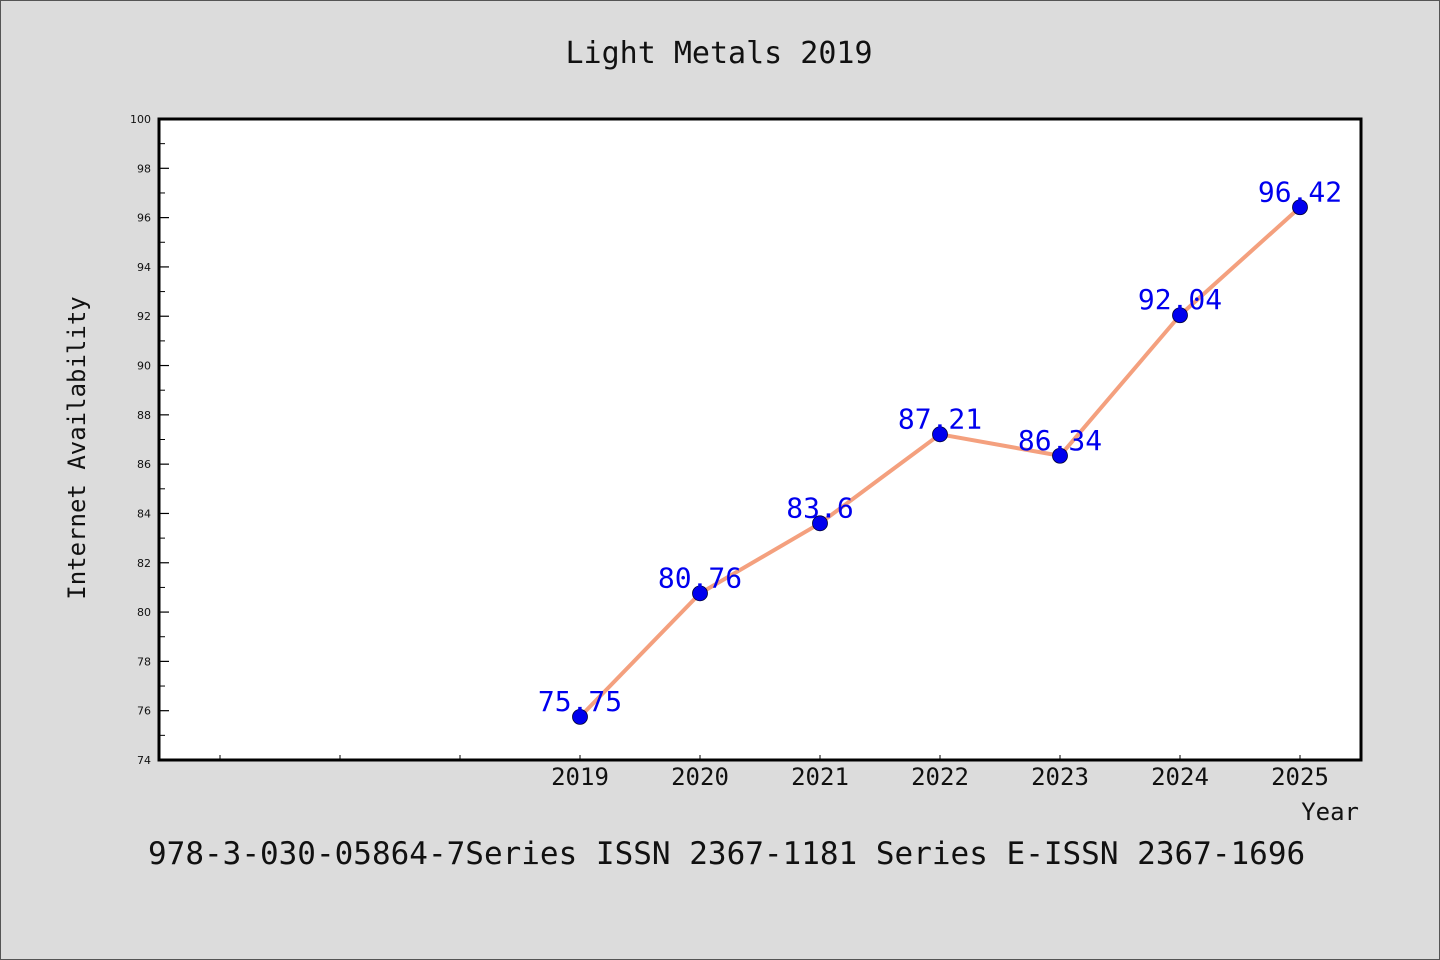  Describe the element at coordinates (1330, 812) in the screenshot. I see `x-axis-label: Year` at that location.